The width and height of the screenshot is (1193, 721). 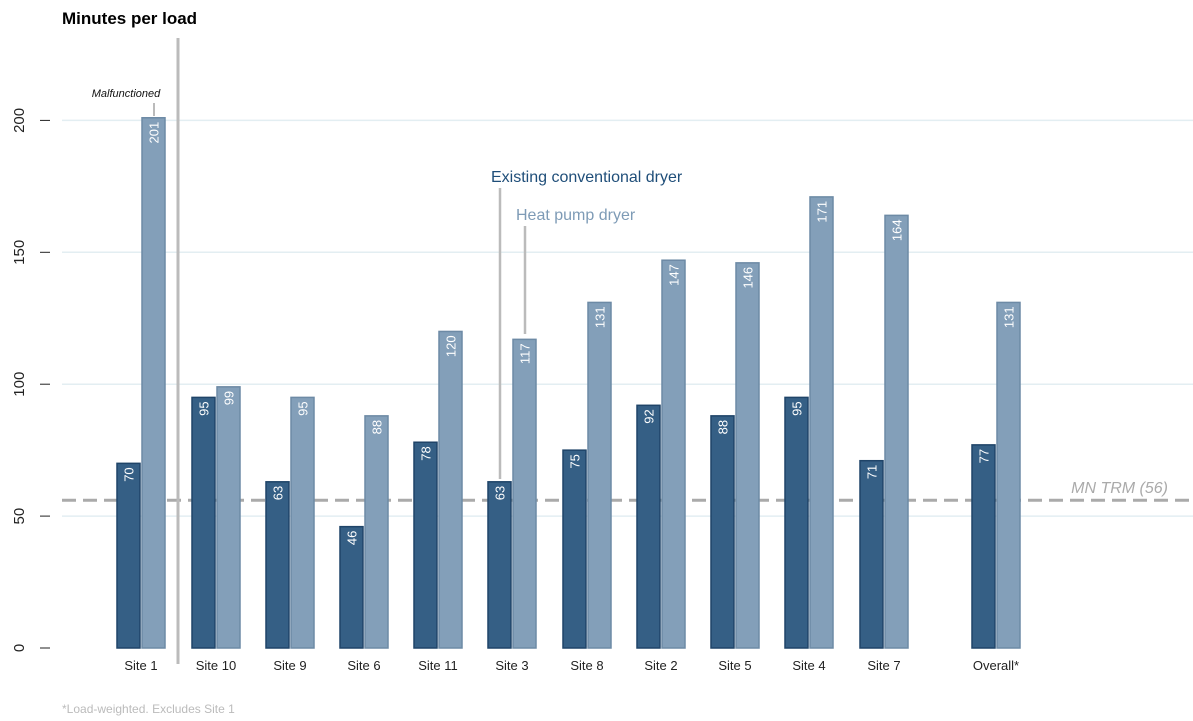 What do you see at coordinates (897, 230) in the screenshot?
I see `bar-value-label: 164` at bounding box center [897, 230].